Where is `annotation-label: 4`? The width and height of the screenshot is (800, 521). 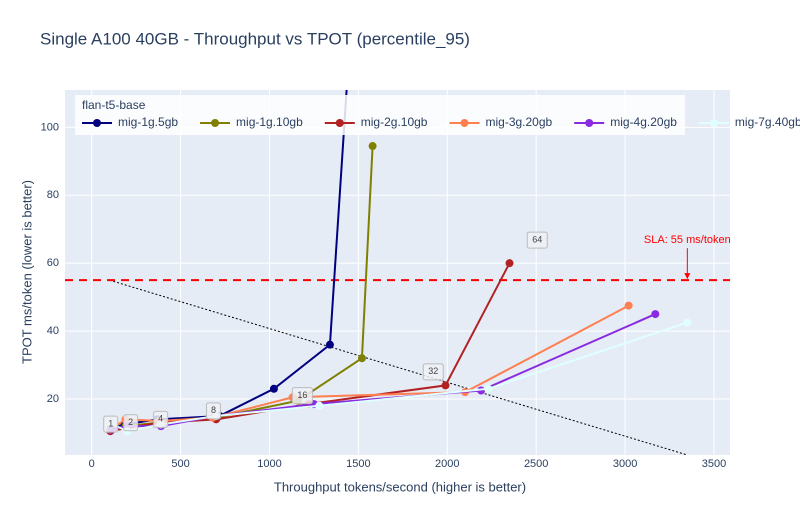 annotation-label: 4 is located at coordinates (160, 419).